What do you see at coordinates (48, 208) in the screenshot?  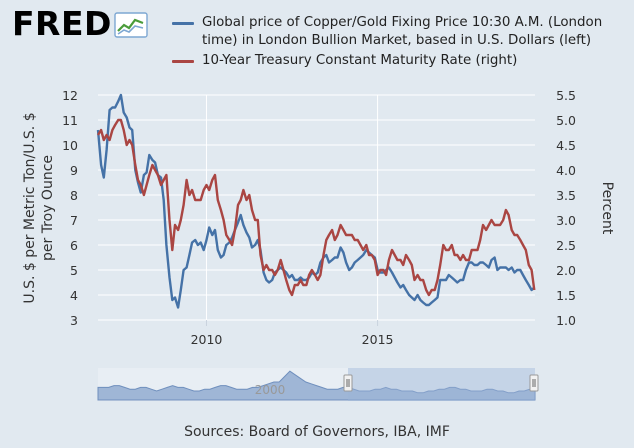 I see `left-axis-title-line2: per Troy Ounce` at bounding box center [48, 208].